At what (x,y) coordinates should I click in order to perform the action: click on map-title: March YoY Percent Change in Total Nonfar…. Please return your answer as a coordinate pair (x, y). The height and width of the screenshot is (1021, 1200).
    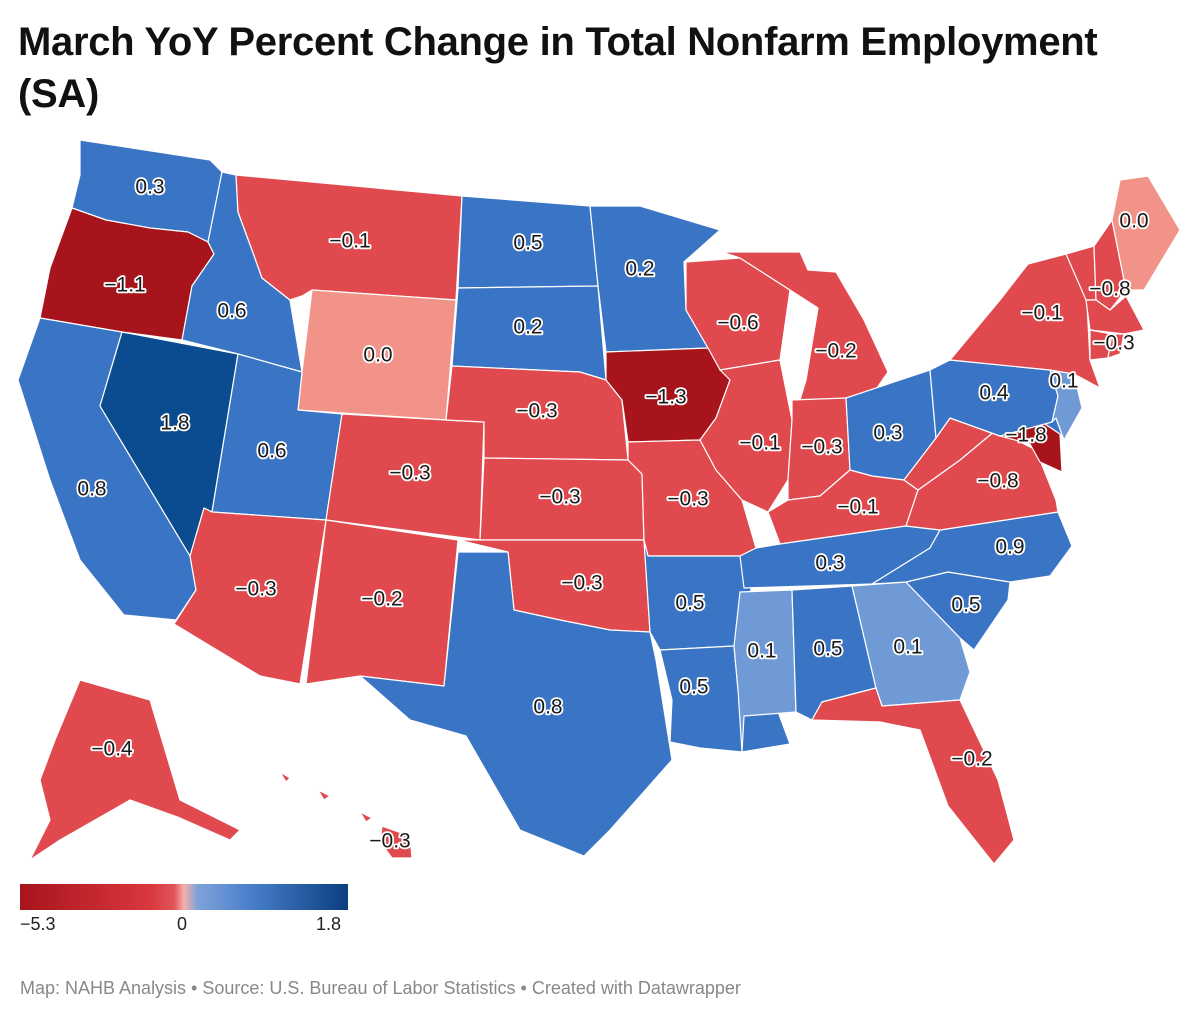
    Looking at the image, I should click on (558, 68).